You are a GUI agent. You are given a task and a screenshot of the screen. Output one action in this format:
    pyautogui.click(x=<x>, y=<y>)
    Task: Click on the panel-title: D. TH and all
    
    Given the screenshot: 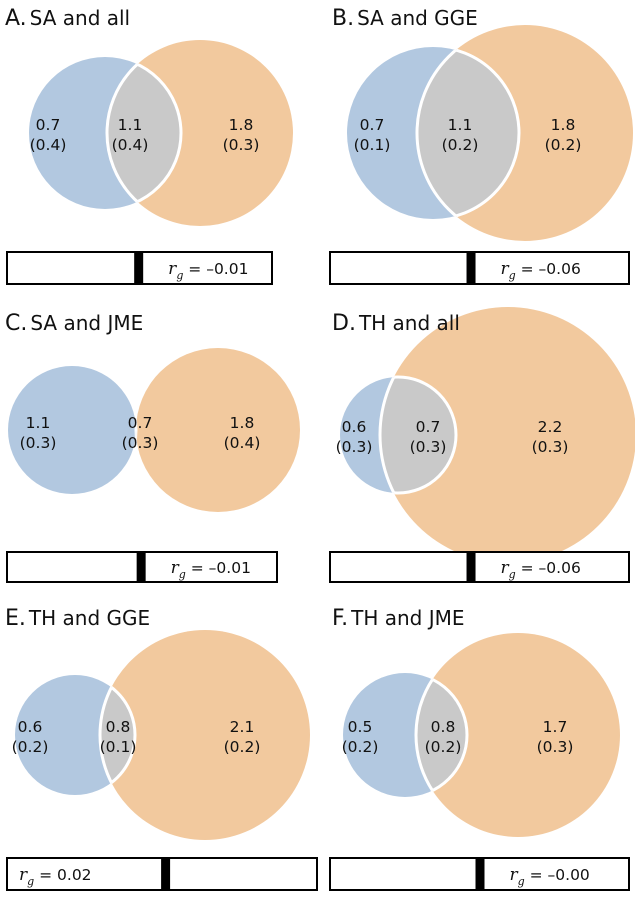 What is the action you would take?
    pyautogui.click(x=396, y=323)
    